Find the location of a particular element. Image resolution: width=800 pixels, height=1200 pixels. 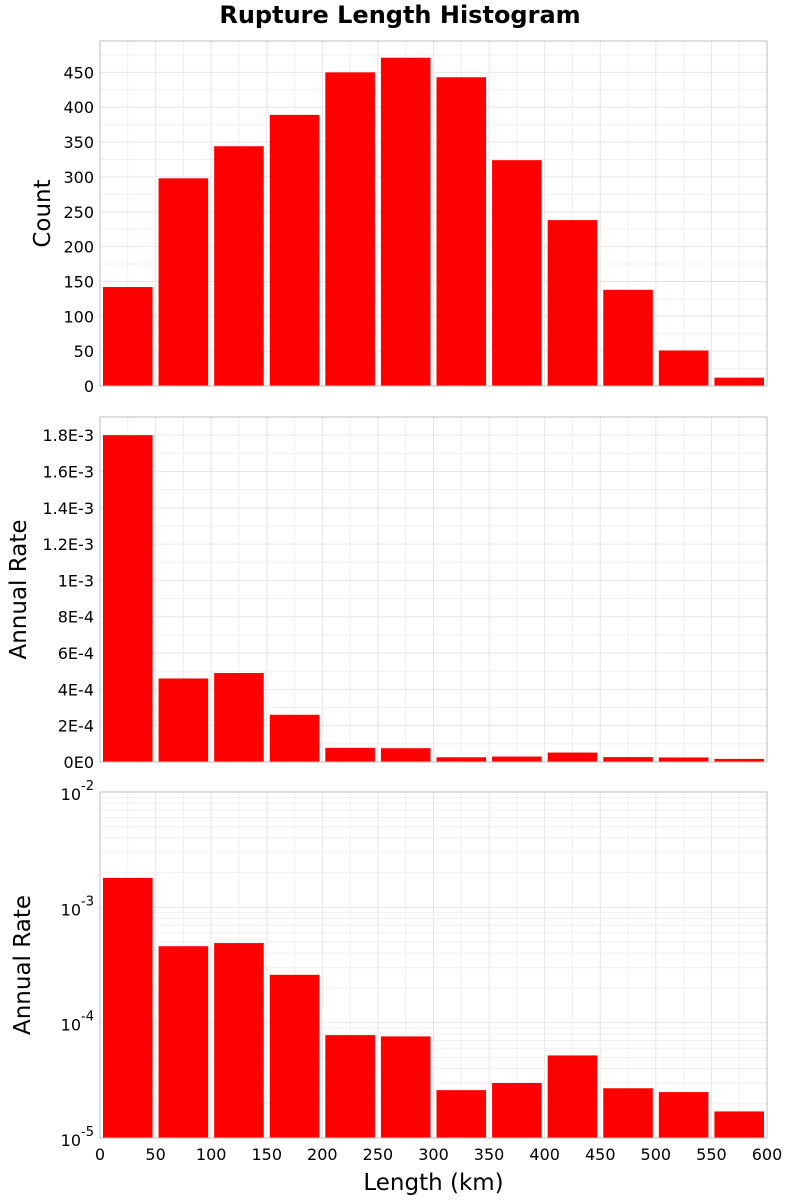

y-tick-label: 300 is located at coordinates (78, 177).